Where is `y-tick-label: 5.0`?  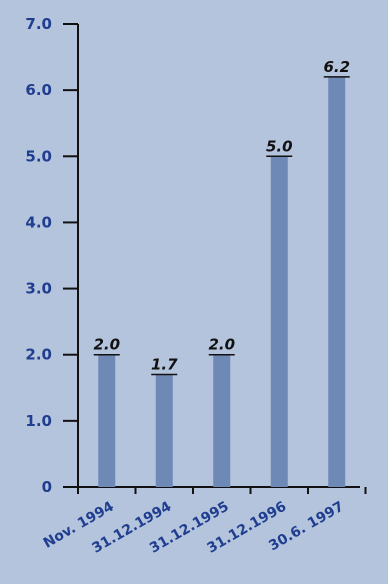
y-tick-label: 5.0 is located at coordinates (38, 156).